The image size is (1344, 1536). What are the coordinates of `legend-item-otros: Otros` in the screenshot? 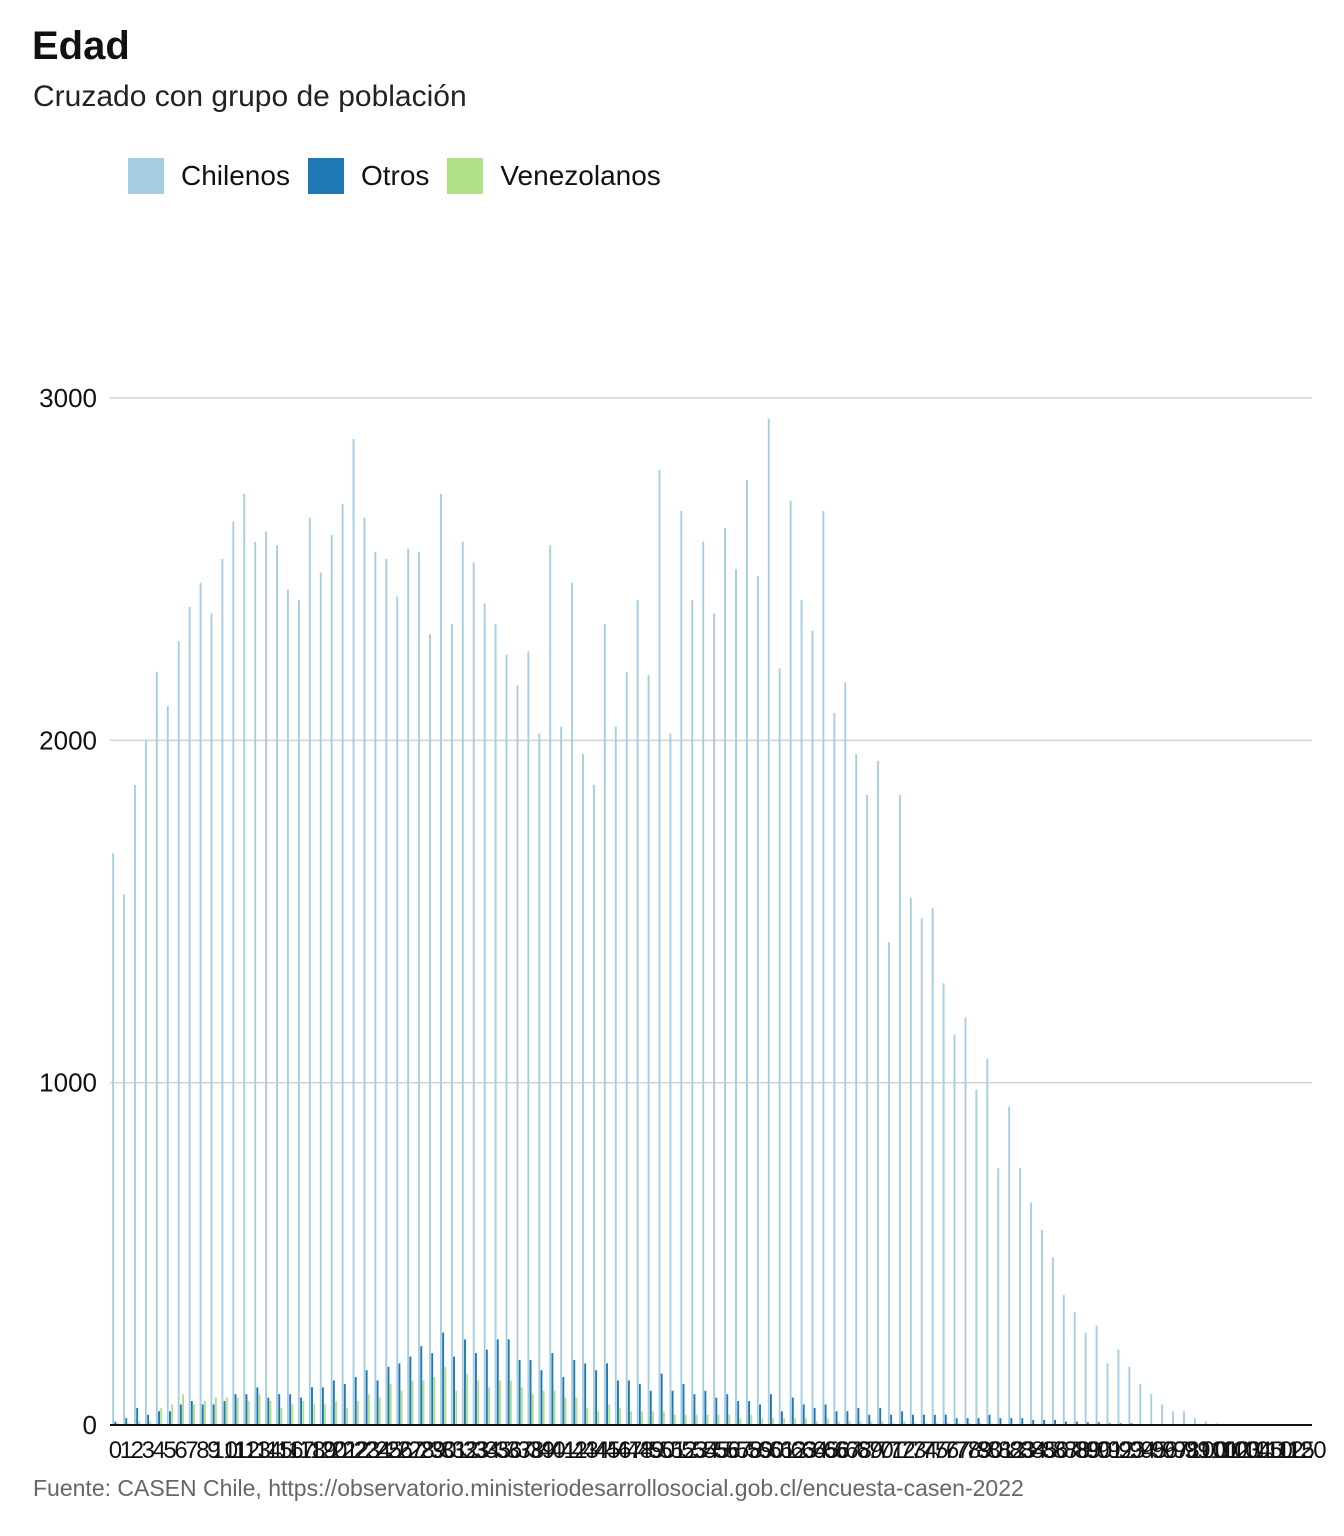 It's located at (368, 176).